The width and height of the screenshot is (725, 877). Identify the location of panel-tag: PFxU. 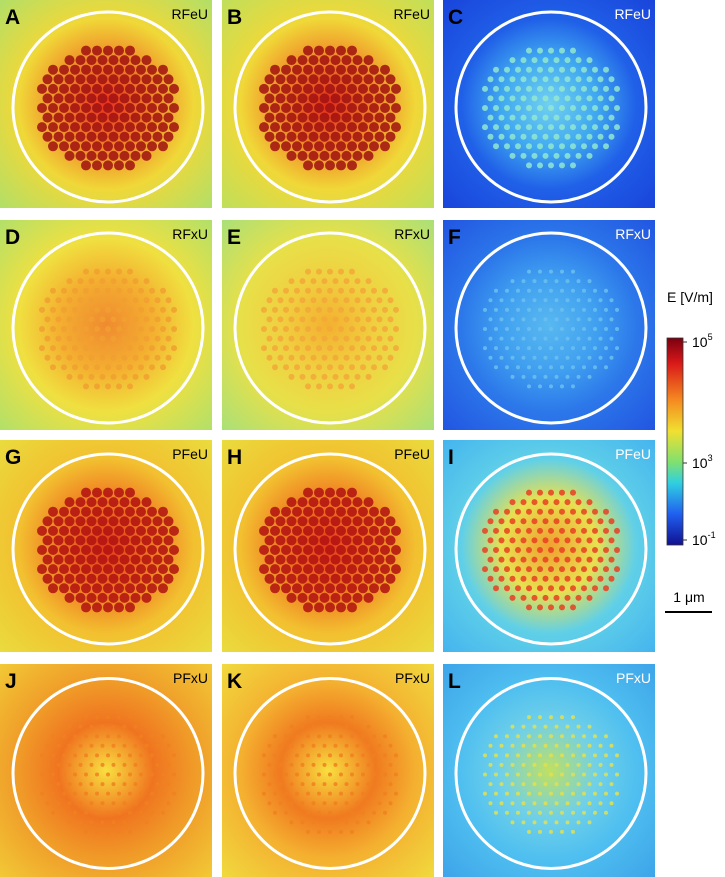
(190, 678).